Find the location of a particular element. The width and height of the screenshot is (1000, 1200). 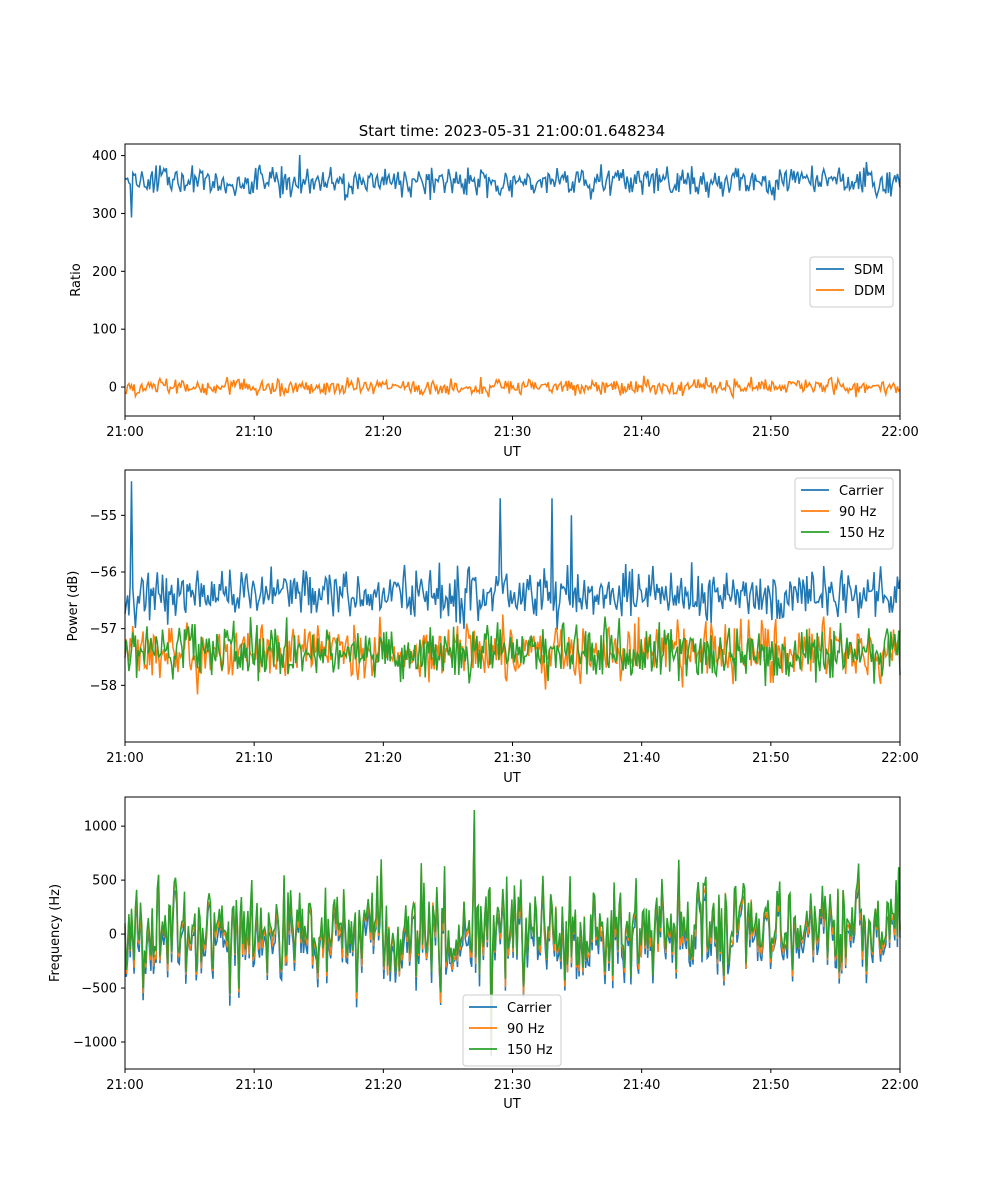

series-line-150-hz is located at coordinates (512, 651).